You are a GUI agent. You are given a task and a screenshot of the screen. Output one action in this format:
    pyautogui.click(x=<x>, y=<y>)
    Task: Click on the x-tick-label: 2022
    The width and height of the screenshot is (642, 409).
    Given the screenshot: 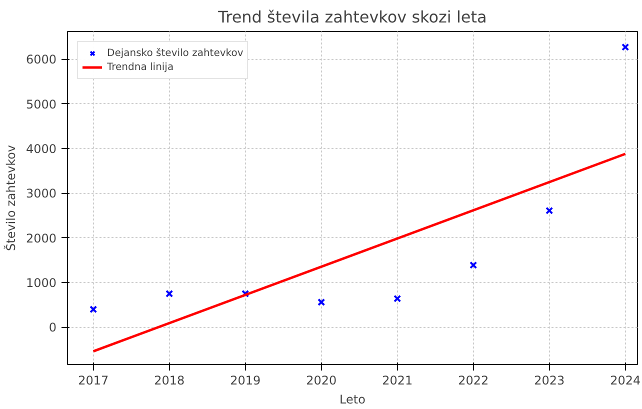 What is the action you would take?
    pyautogui.click(x=473, y=381)
    